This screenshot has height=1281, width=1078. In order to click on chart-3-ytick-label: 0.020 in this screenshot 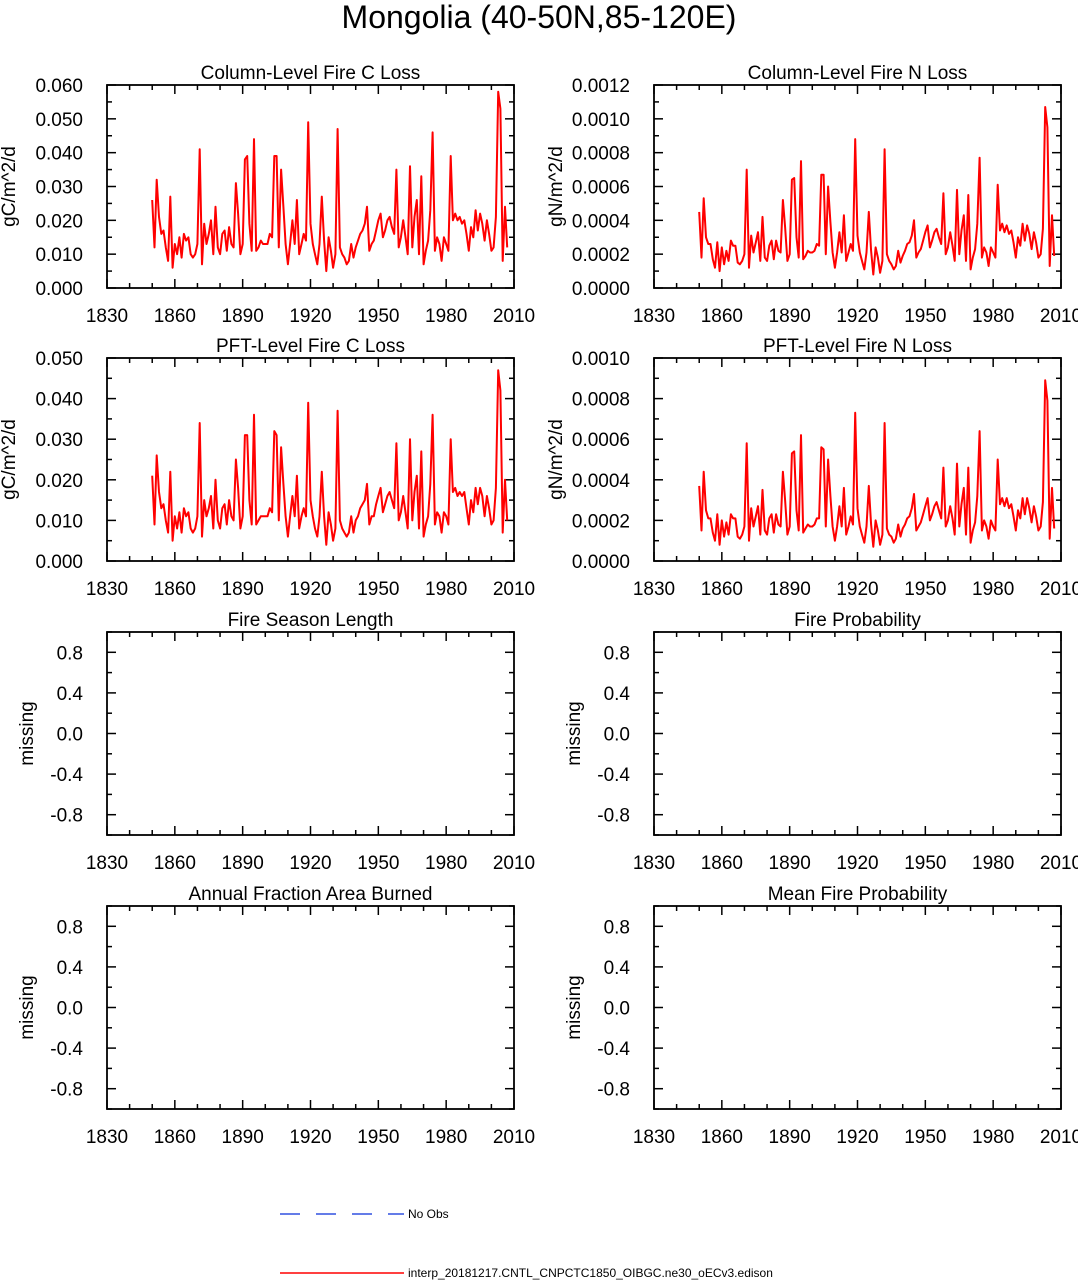, I will do `click(59, 481)`.